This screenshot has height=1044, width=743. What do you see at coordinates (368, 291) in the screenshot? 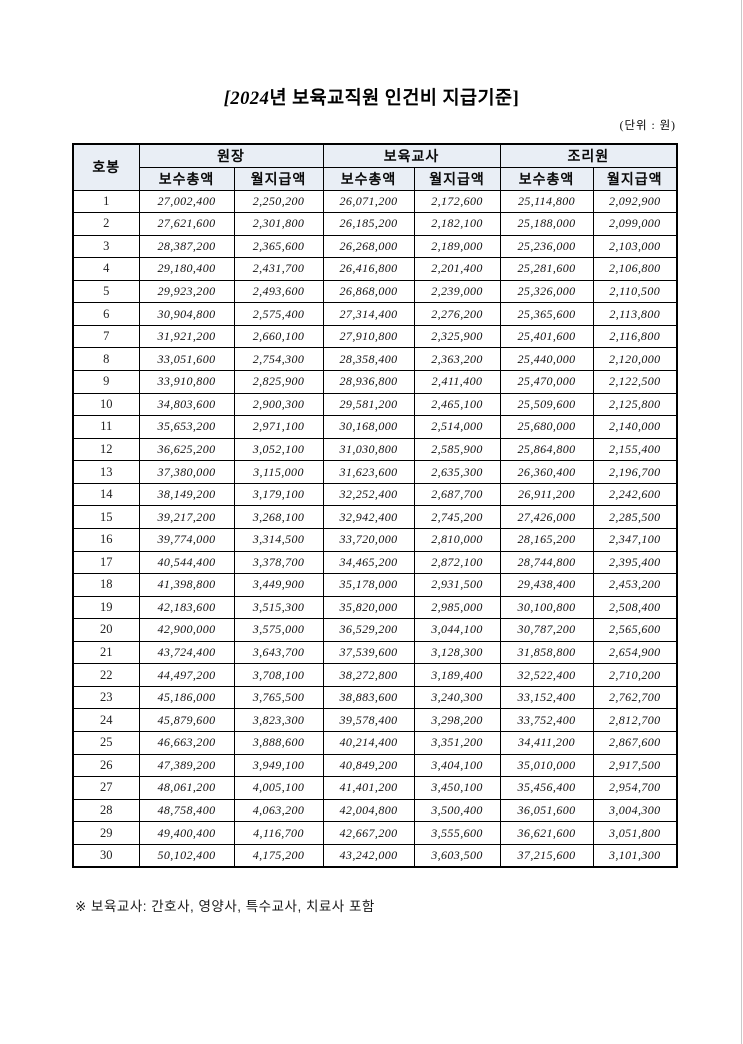
I see `value-cell: 26,868,000` at bounding box center [368, 291].